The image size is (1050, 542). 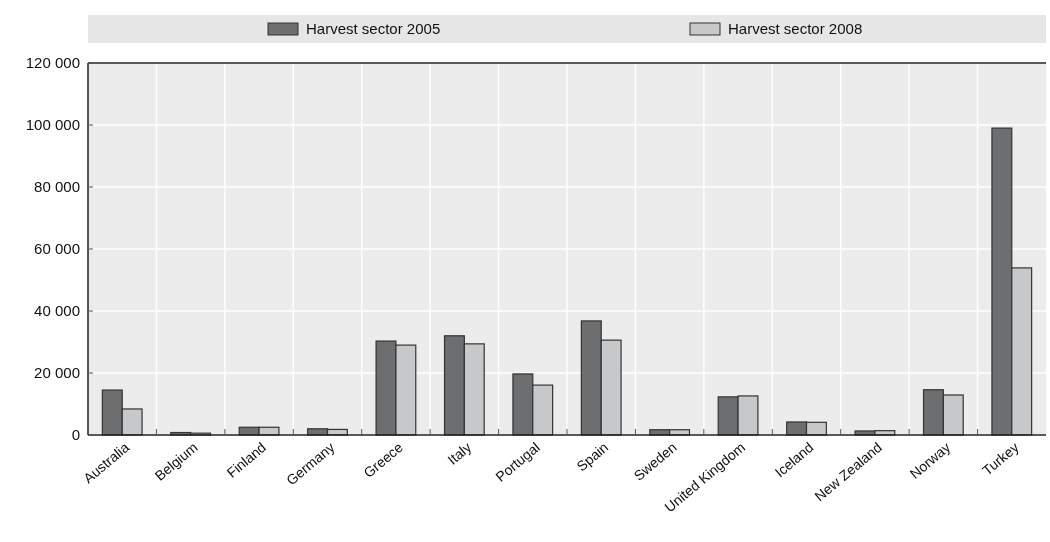 I want to click on y-tick-label: 120 000, so click(x=52, y=63).